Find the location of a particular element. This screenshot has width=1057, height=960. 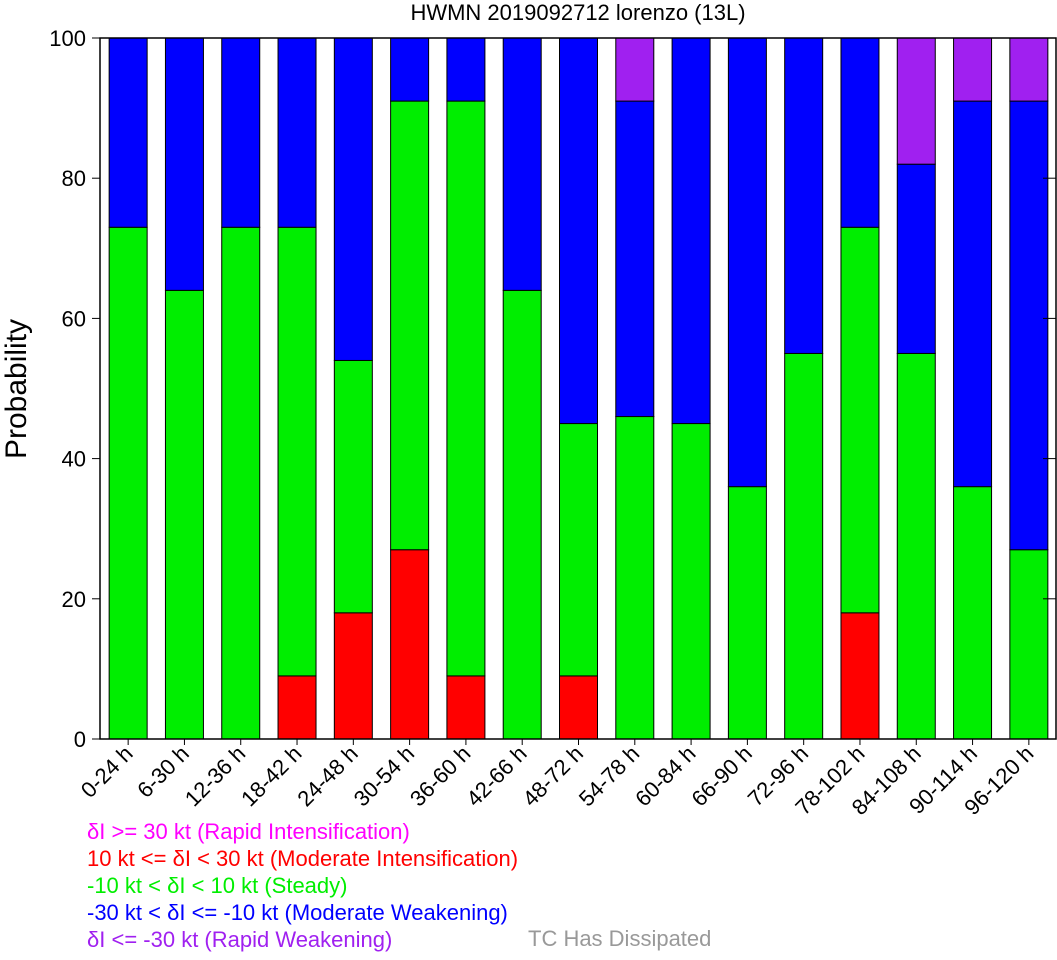

y-tick-label: 100 is located at coordinates (67, 38).